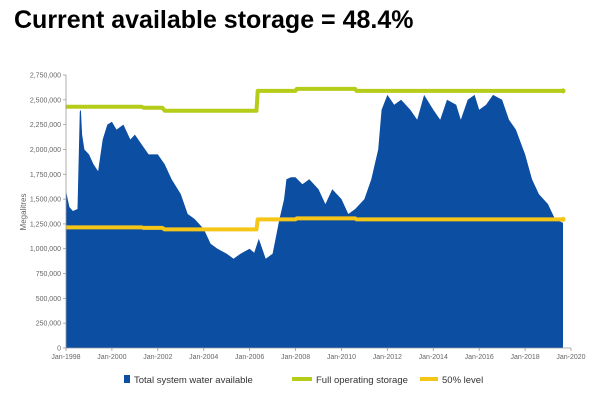 The image size is (613, 412). Describe the element at coordinates (479, 357) in the screenshot. I see `x-tick-label: Jan-2016` at that location.